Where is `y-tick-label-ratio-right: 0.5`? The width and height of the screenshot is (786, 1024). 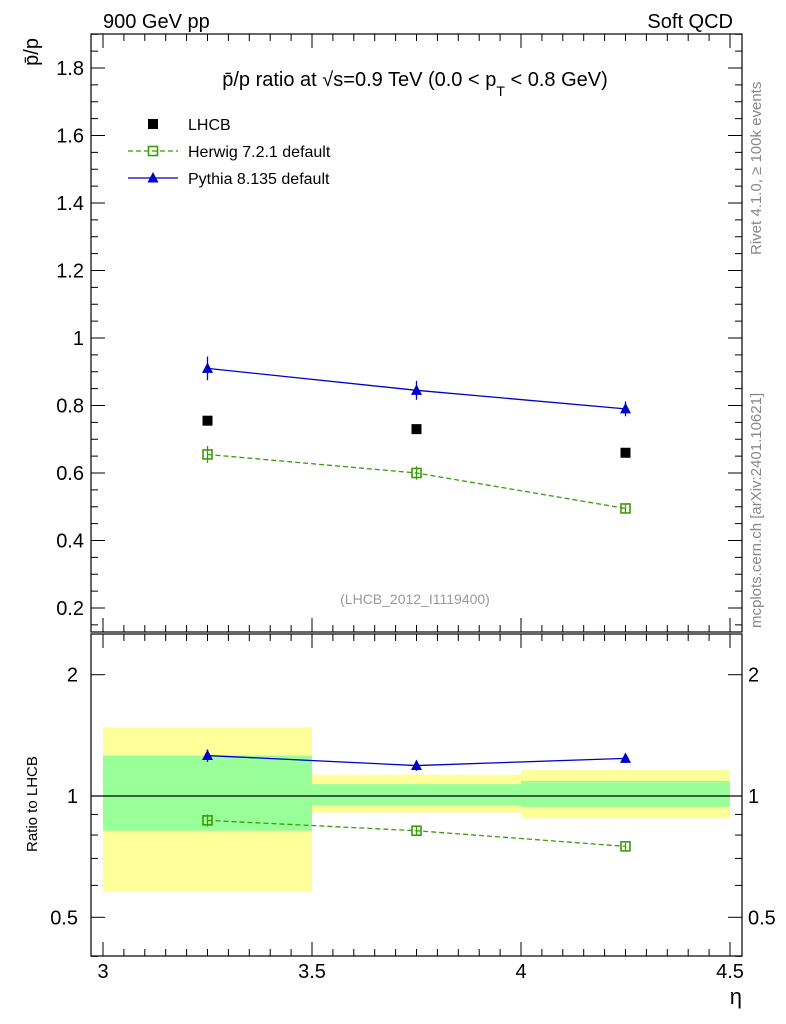
y-tick-label-ratio-right: 0.5 is located at coordinates (762, 918).